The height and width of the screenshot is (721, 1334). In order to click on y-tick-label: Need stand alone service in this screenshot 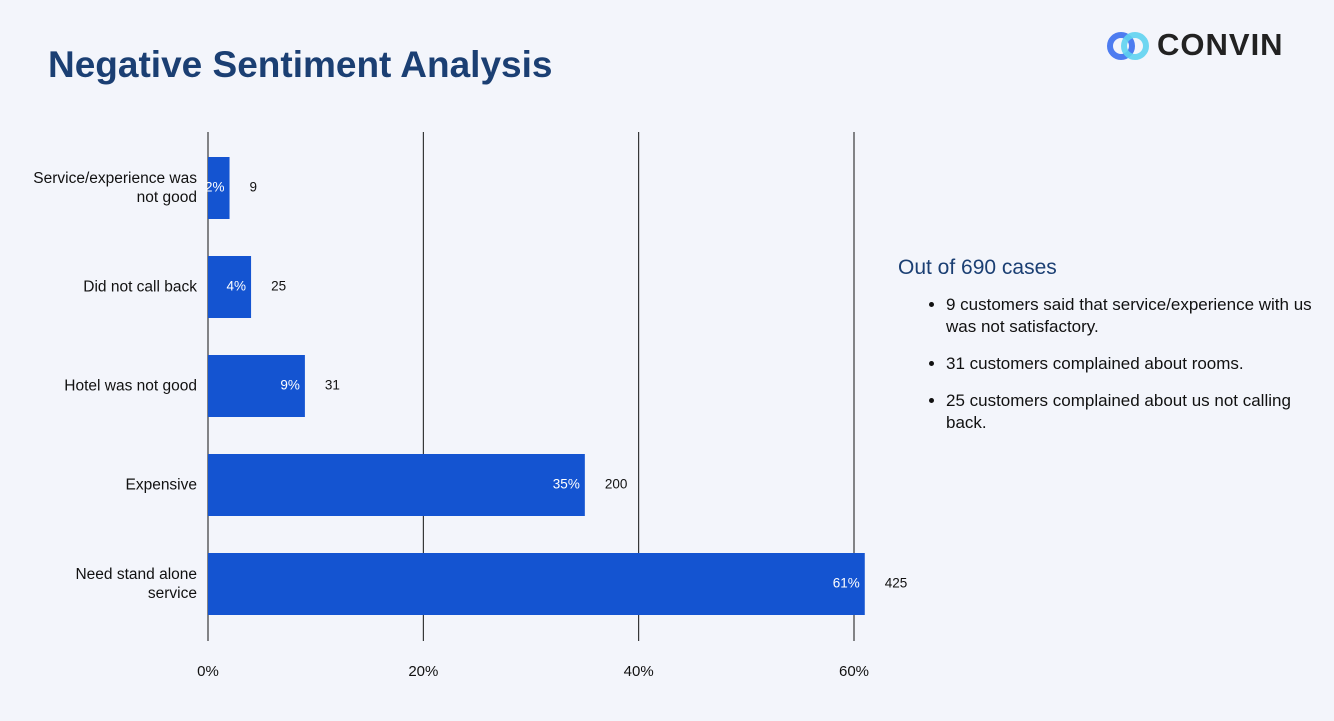, I will do `click(136, 584)`.